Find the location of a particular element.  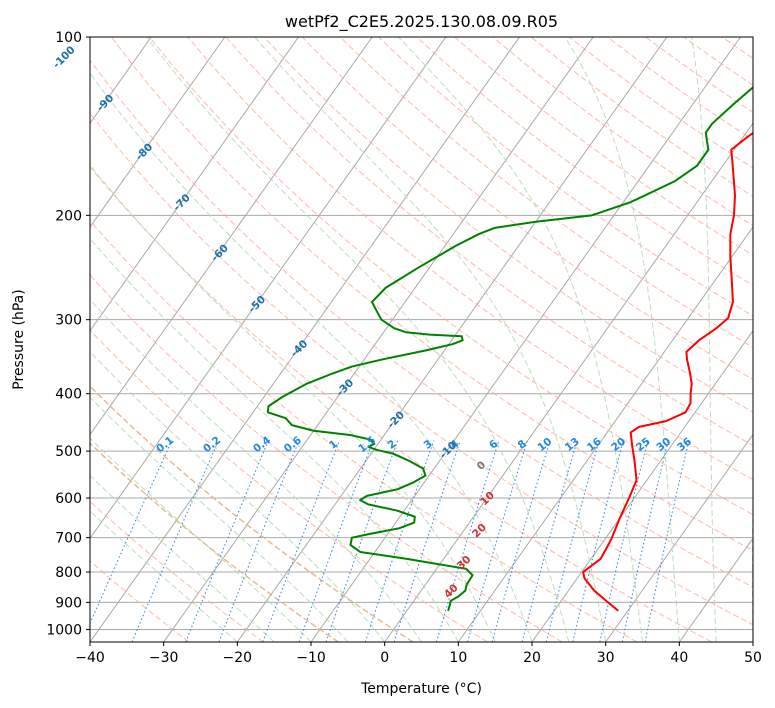

x-tick-label: −20 is located at coordinates (238, 658).